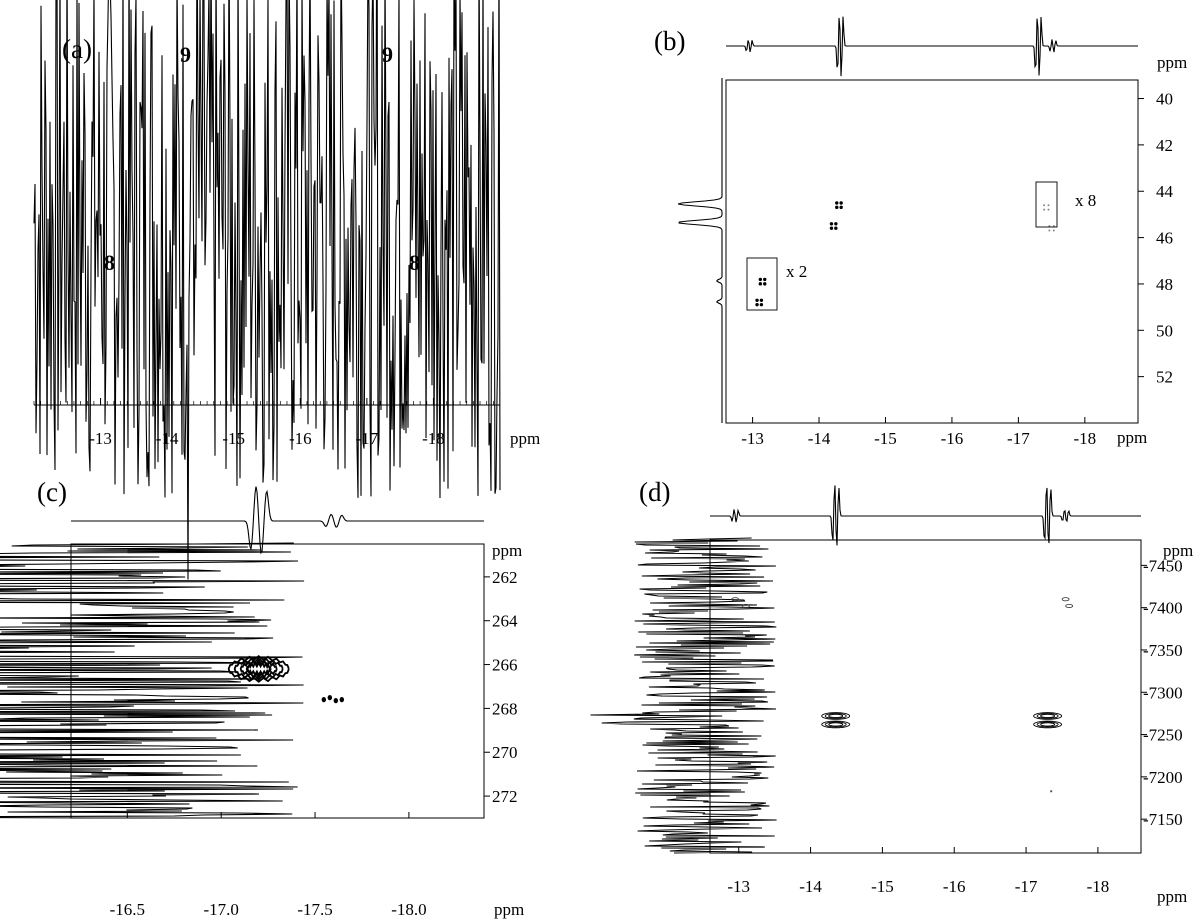 Image resolution: width=1203 pixels, height=921 pixels. I want to click on panel-b-crosspeaks, so click(905, 254).